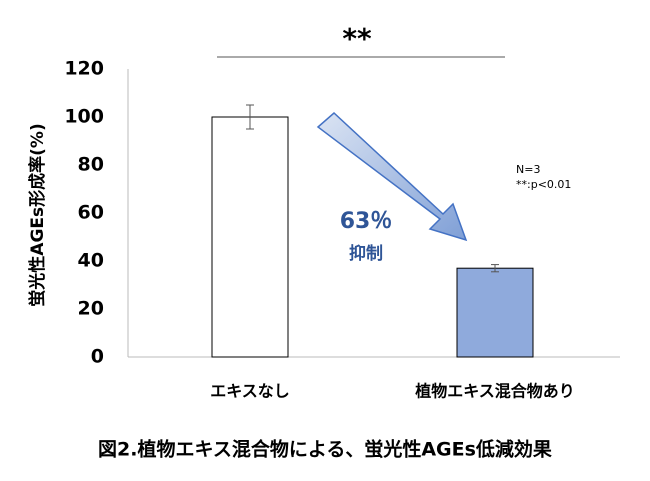 The width and height of the screenshot is (650, 481). What do you see at coordinates (97, 357) in the screenshot?
I see `y-tick-label: 0` at bounding box center [97, 357].